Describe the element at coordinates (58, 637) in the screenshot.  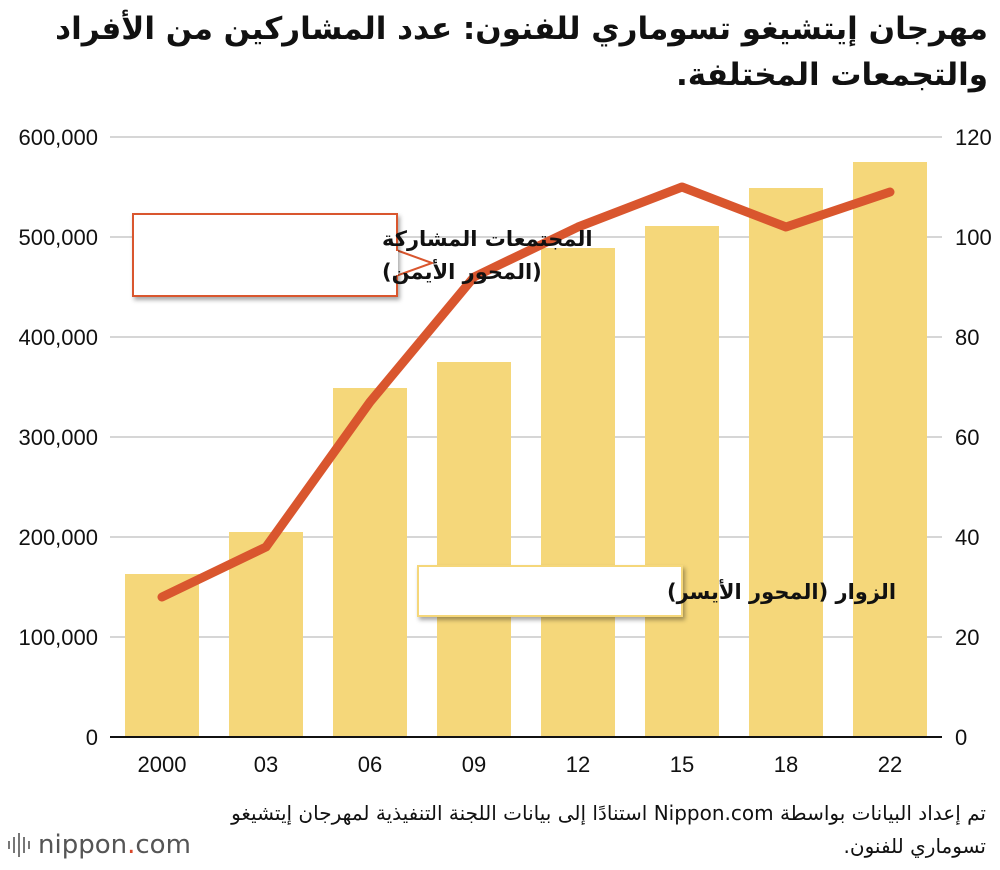
I see `y-left-tick-label: 100,000` at that location.